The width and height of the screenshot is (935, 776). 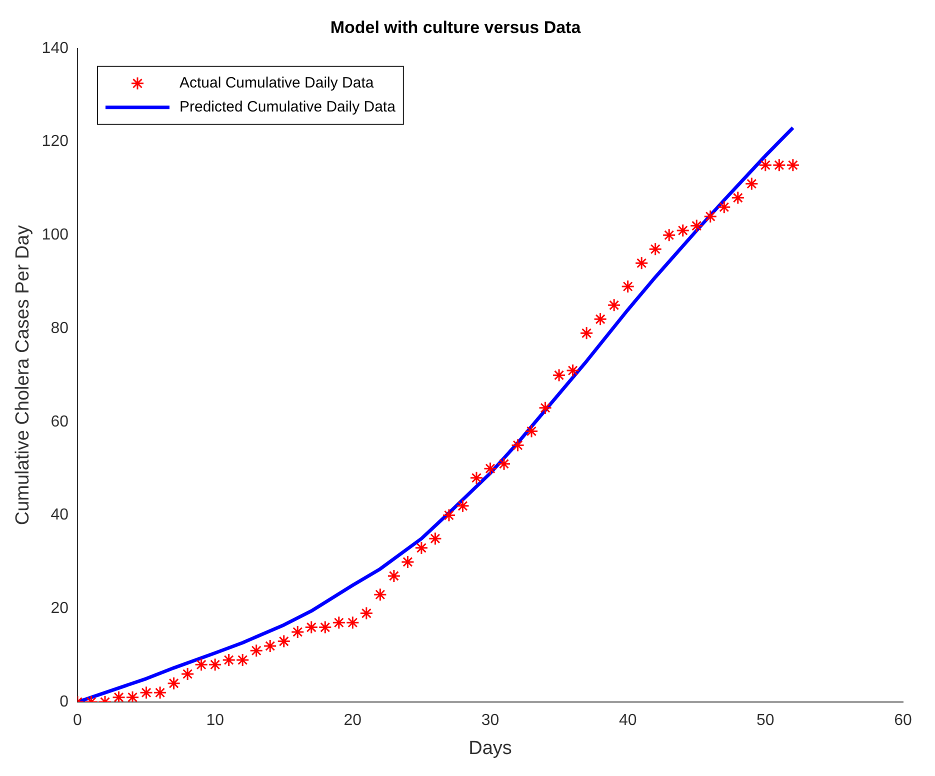 I want to click on y-tick-label: 60, so click(x=59, y=421).